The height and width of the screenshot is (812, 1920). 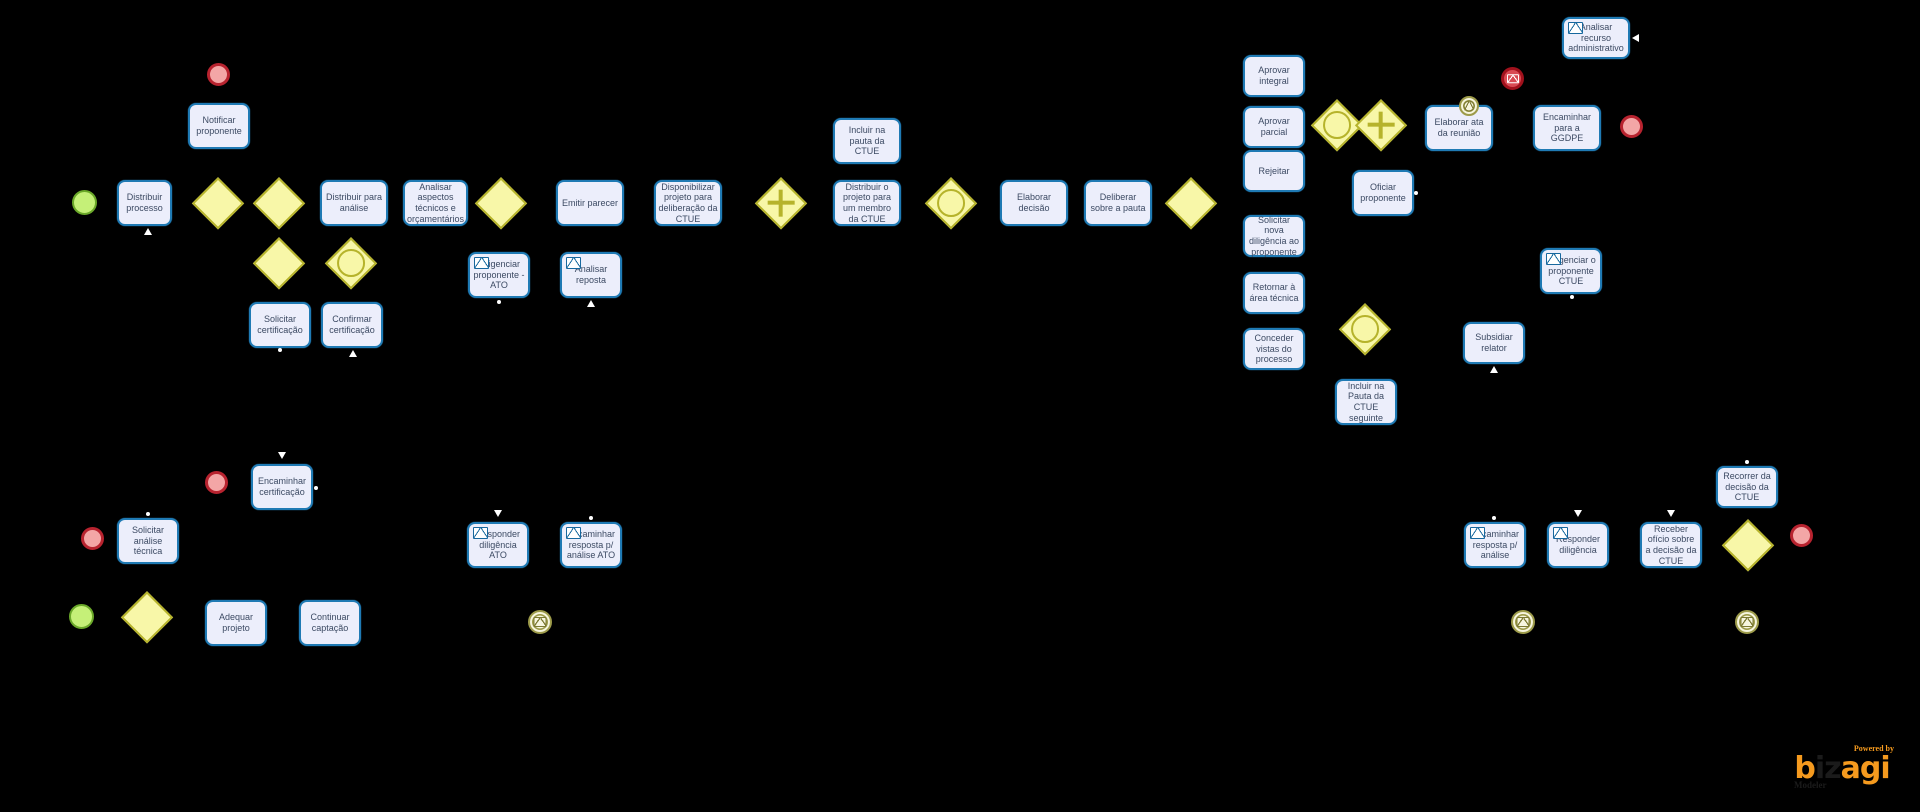 What do you see at coordinates (1596, 38) in the screenshot?
I see `task-analisar-recurso-administrativo: Analisar recurso administrativo` at bounding box center [1596, 38].